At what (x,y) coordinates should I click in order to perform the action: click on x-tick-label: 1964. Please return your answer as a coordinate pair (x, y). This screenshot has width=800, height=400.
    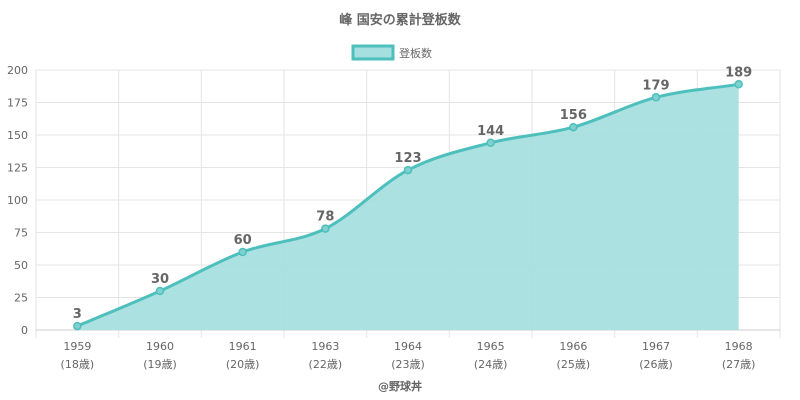
    Looking at the image, I should click on (408, 346).